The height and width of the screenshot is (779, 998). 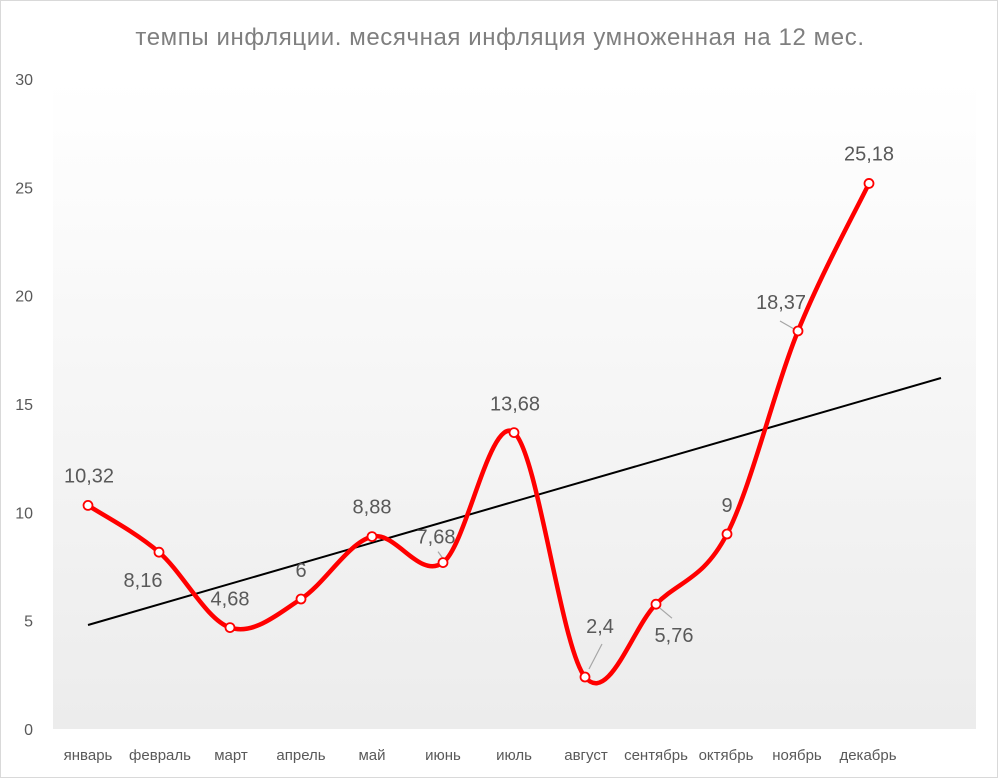 I want to click on x-tick-label: июль, so click(x=514, y=755).